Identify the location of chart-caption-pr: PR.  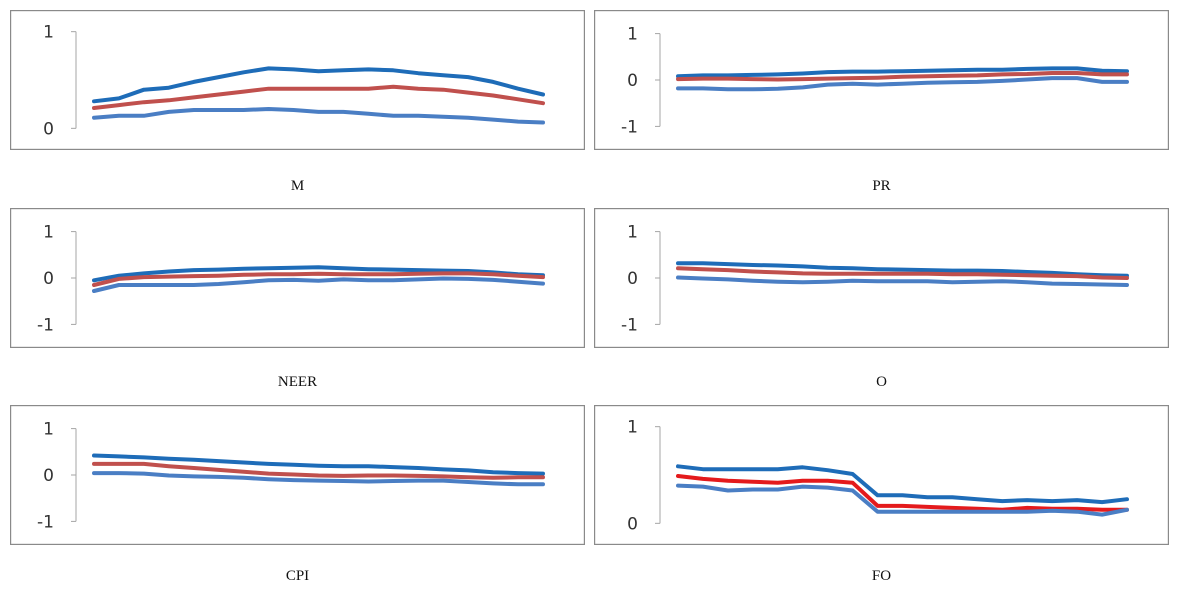
(881, 186).